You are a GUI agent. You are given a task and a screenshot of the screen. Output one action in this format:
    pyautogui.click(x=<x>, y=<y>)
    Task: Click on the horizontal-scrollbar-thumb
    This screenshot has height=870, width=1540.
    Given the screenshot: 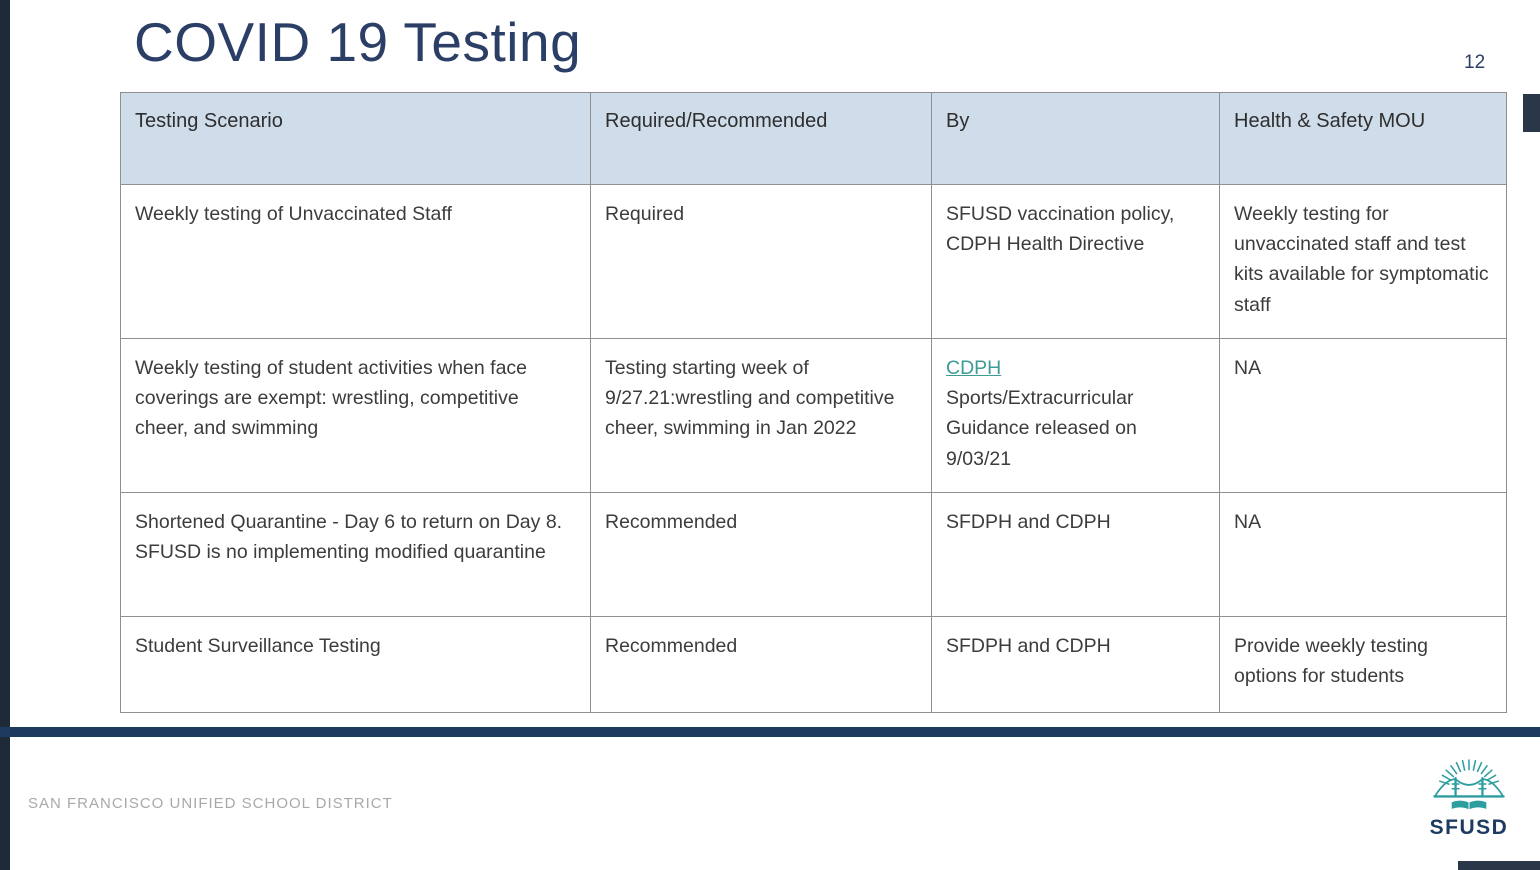 What is the action you would take?
    pyautogui.click(x=1499, y=865)
    